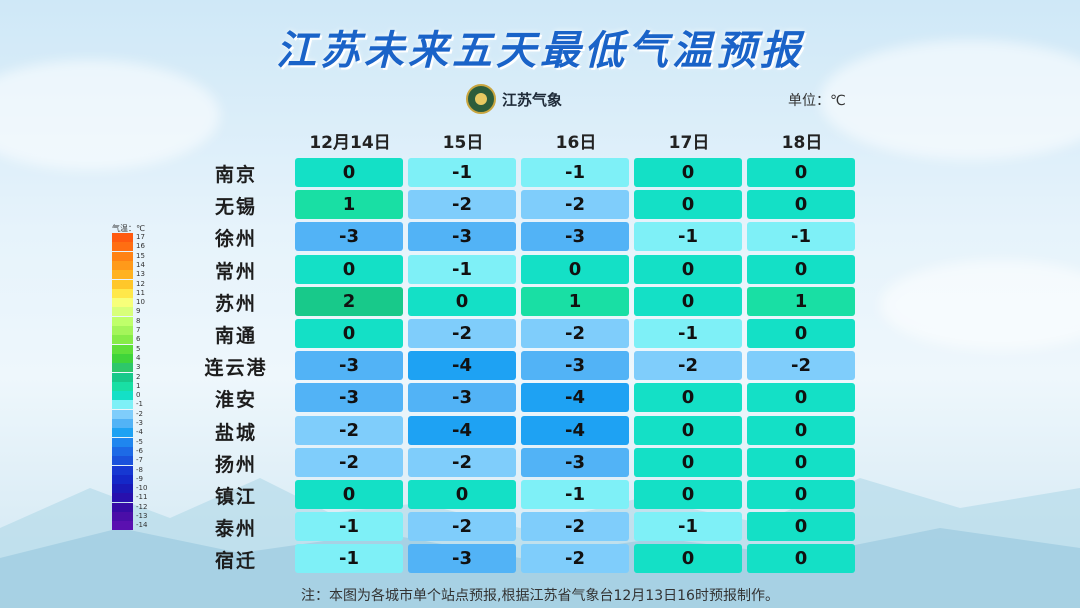  Describe the element at coordinates (140, 302) in the screenshot. I see `legend-label: 10` at that location.